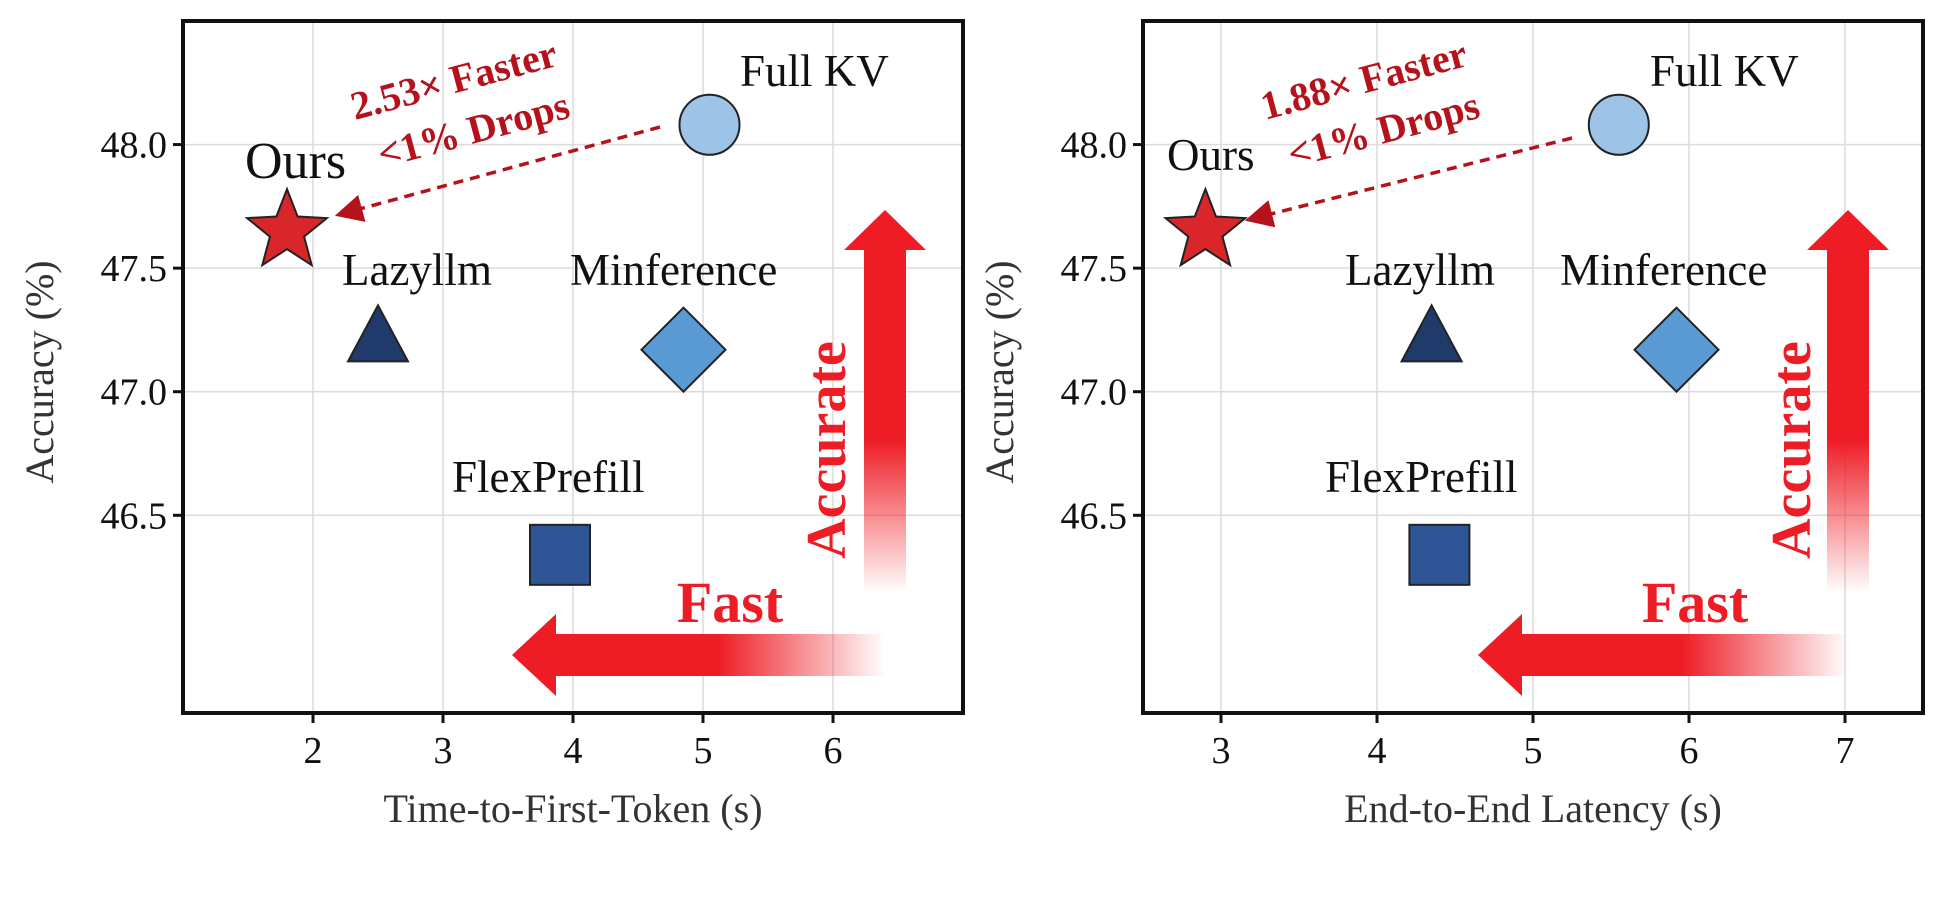  I want to click on x-axis-label: End-to-End Latency (s), so click(1533, 808).